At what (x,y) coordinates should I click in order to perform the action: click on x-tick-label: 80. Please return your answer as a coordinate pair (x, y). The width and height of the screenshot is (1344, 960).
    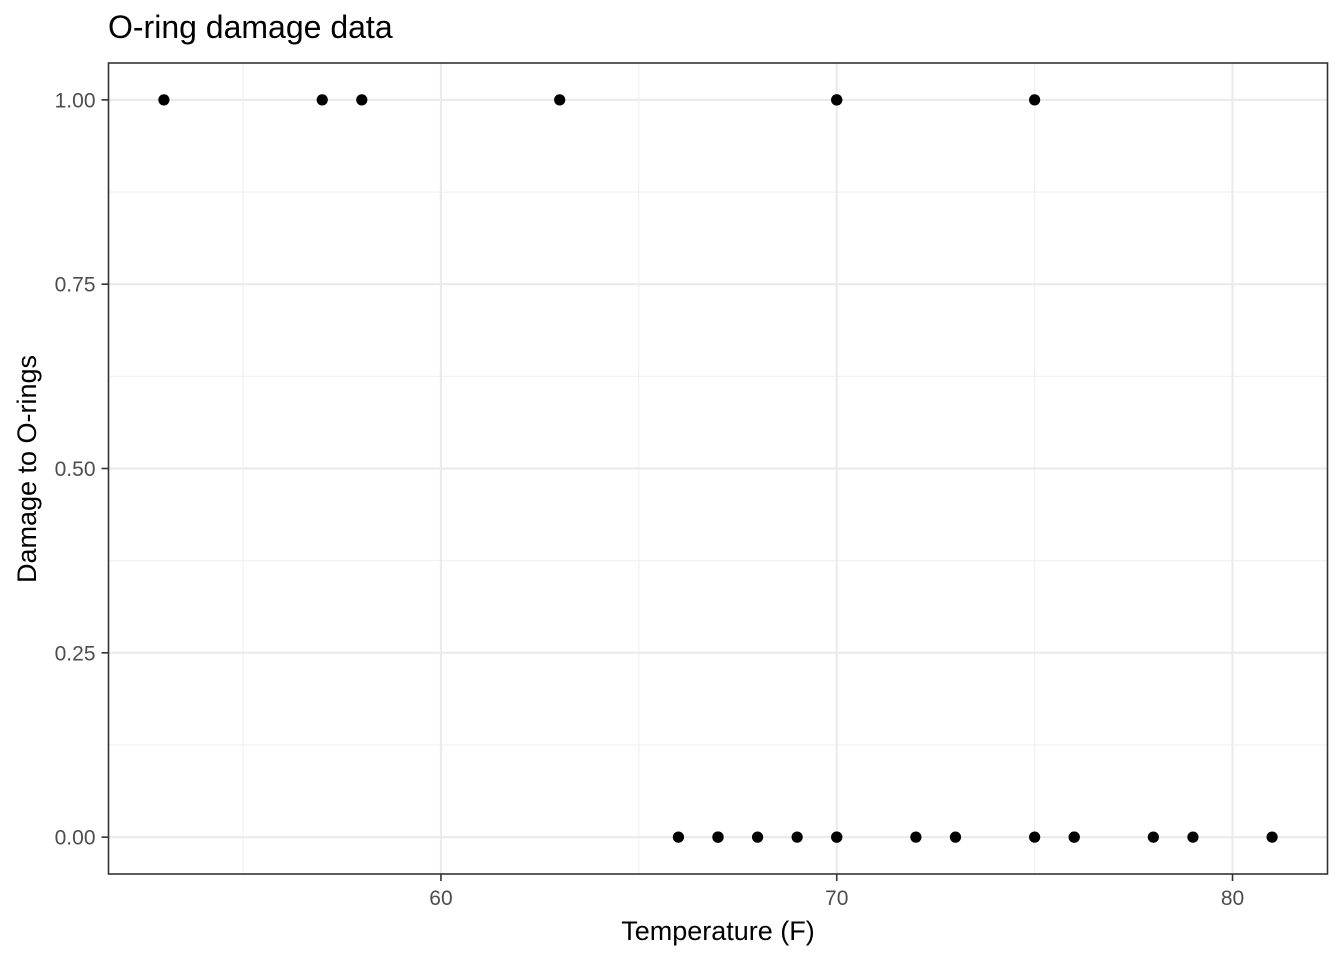
    Looking at the image, I should click on (1232, 898).